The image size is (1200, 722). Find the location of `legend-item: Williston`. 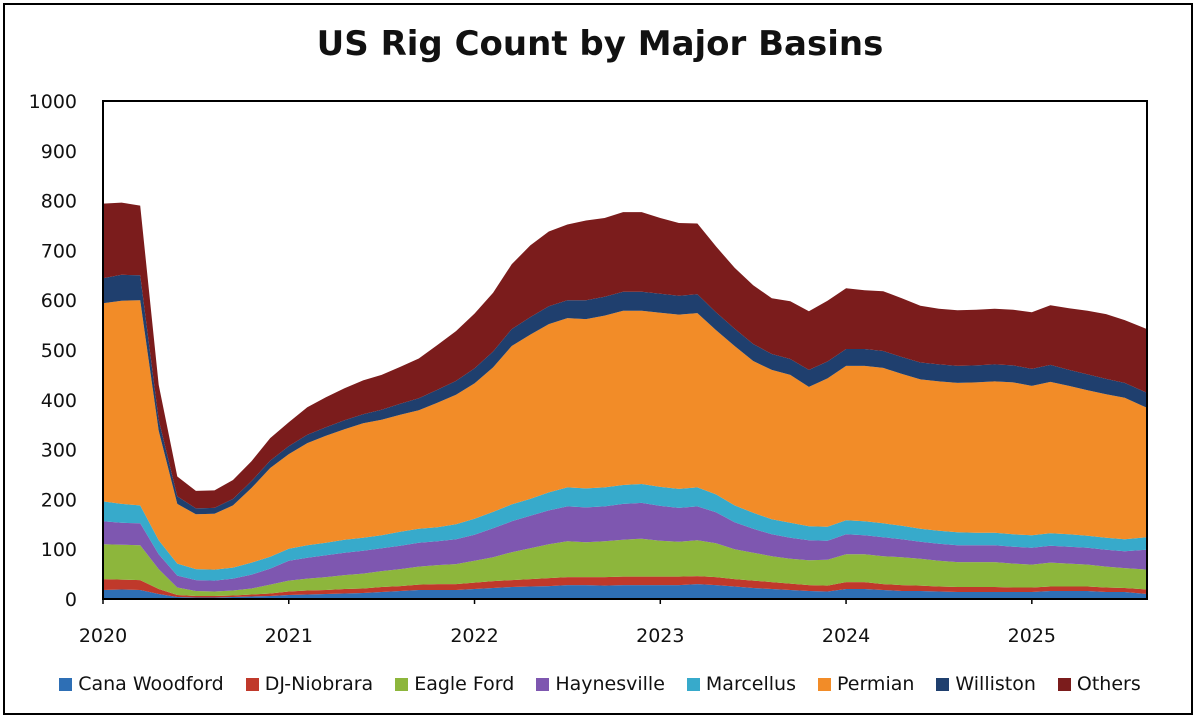

legend-item: Williston is located at coordinates (986, 684).